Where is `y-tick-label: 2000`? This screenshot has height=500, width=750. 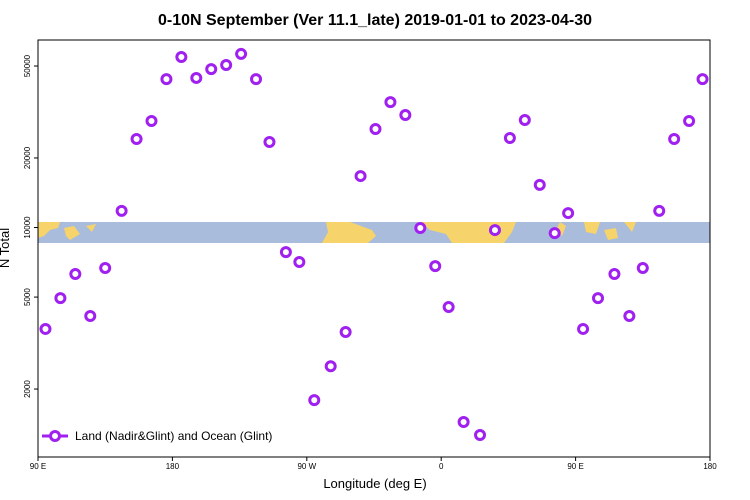
y-tick-label: 2000 is located at coordinates (27, 389).